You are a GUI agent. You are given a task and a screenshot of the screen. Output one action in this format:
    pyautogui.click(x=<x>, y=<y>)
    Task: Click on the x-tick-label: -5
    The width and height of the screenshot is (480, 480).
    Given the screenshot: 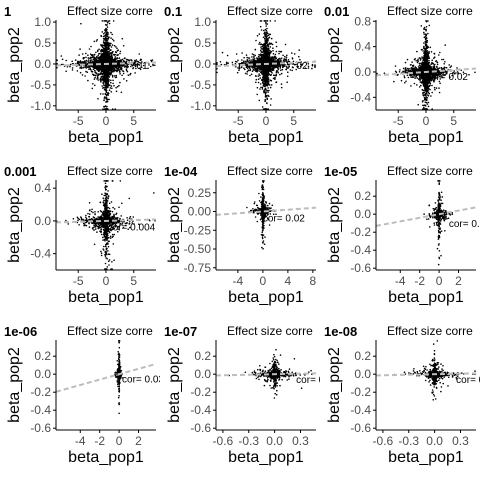 What is the action you would take?
    pyautogui.click(x=78, y=121)
    